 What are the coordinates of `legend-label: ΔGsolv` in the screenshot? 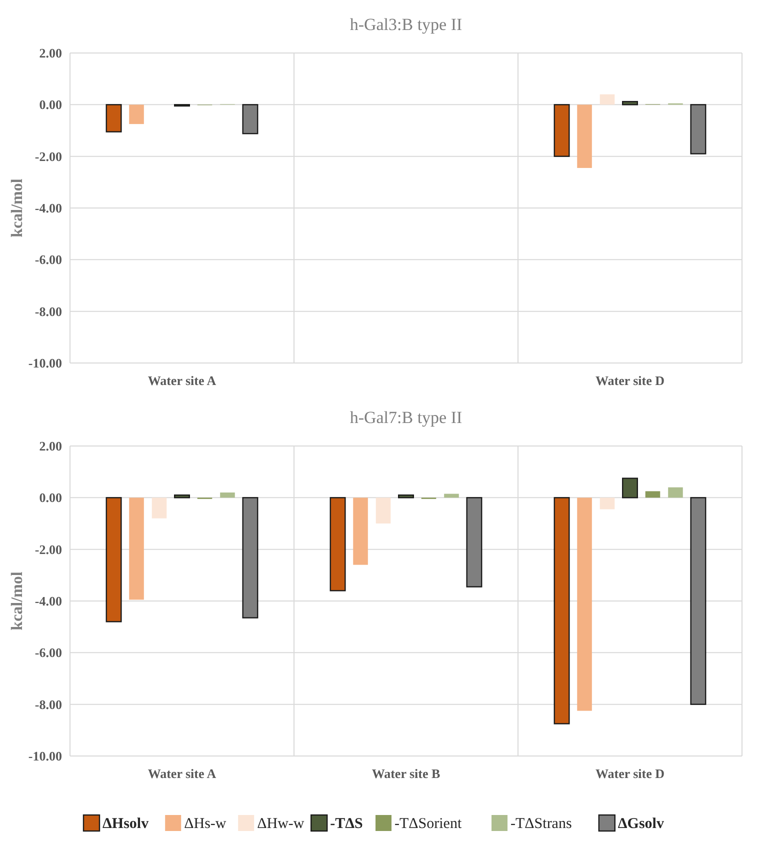 It's located at (641, 824).